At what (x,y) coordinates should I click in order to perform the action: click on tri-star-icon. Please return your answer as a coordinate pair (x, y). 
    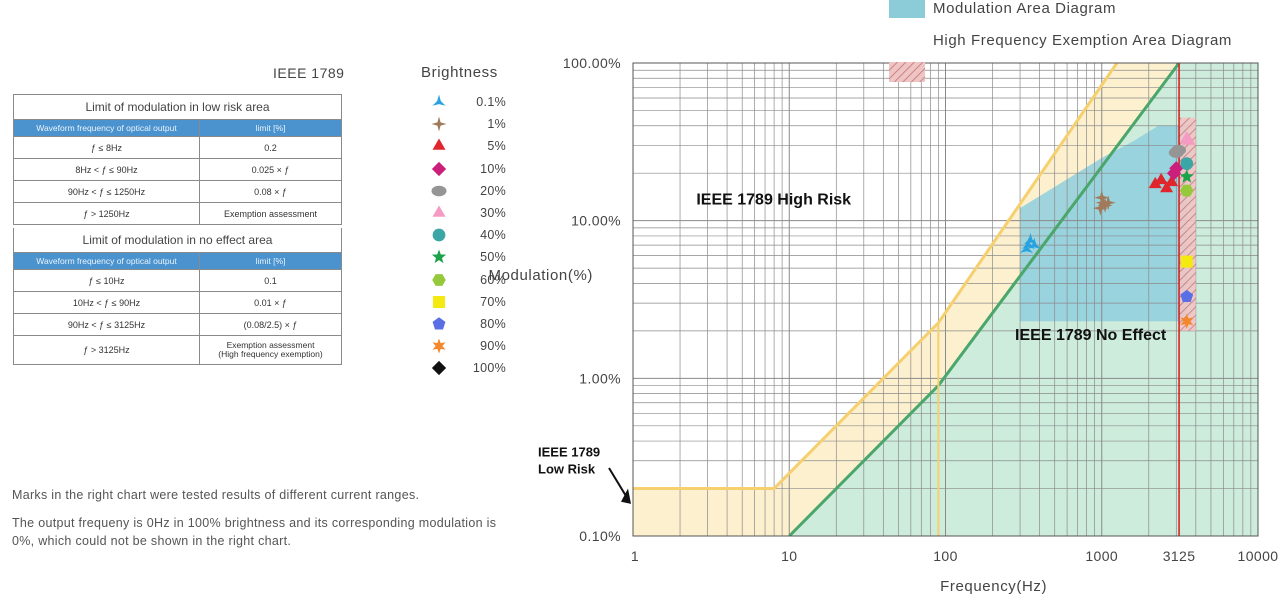
    Looking at the image, I should click on (439, 100).